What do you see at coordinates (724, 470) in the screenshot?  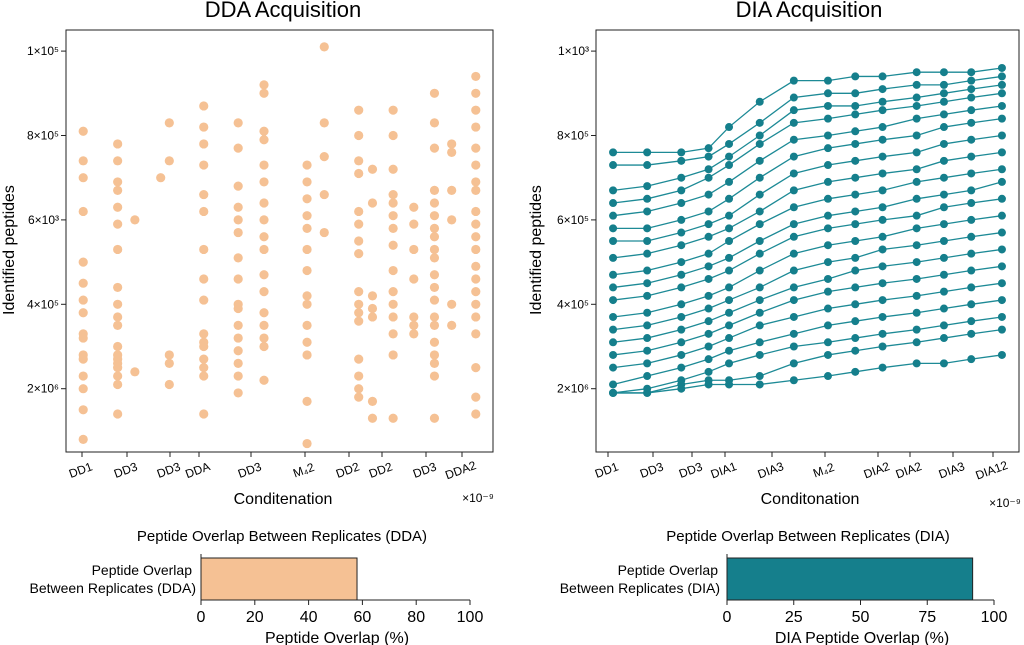 I see `dia-x-tick-label: DIA1` at bounding box center [724, 470].